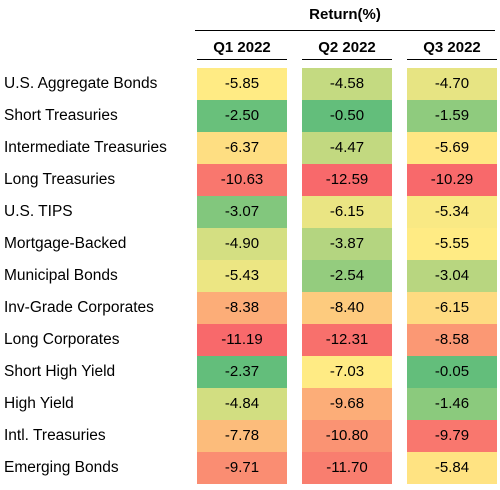 The height and width of the screenshot is (490, 500). Describe the element at coordinates (452, 180) in the screenshot. I see `value-cell: -10.29` at that location.